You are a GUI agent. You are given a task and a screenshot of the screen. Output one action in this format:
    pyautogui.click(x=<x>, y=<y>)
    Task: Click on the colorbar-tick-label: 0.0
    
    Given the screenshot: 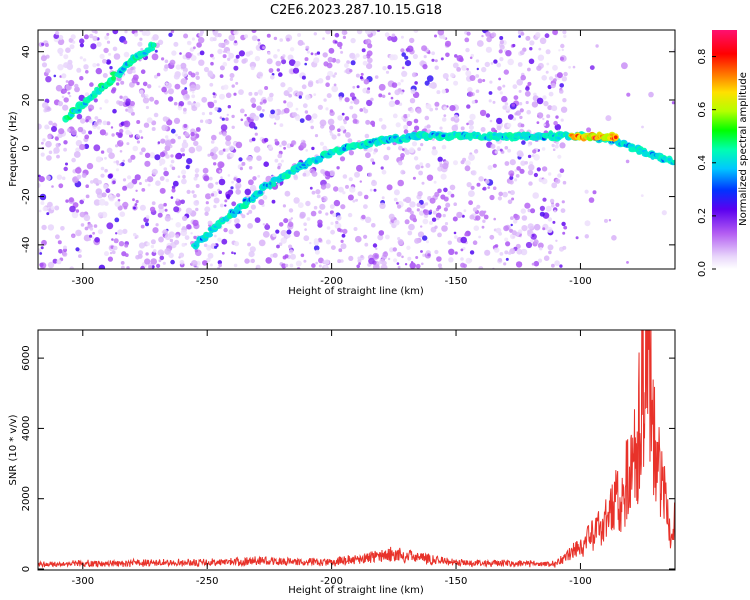 What is the action you would take?
    pyautogui.click(x=702, y=269)
    